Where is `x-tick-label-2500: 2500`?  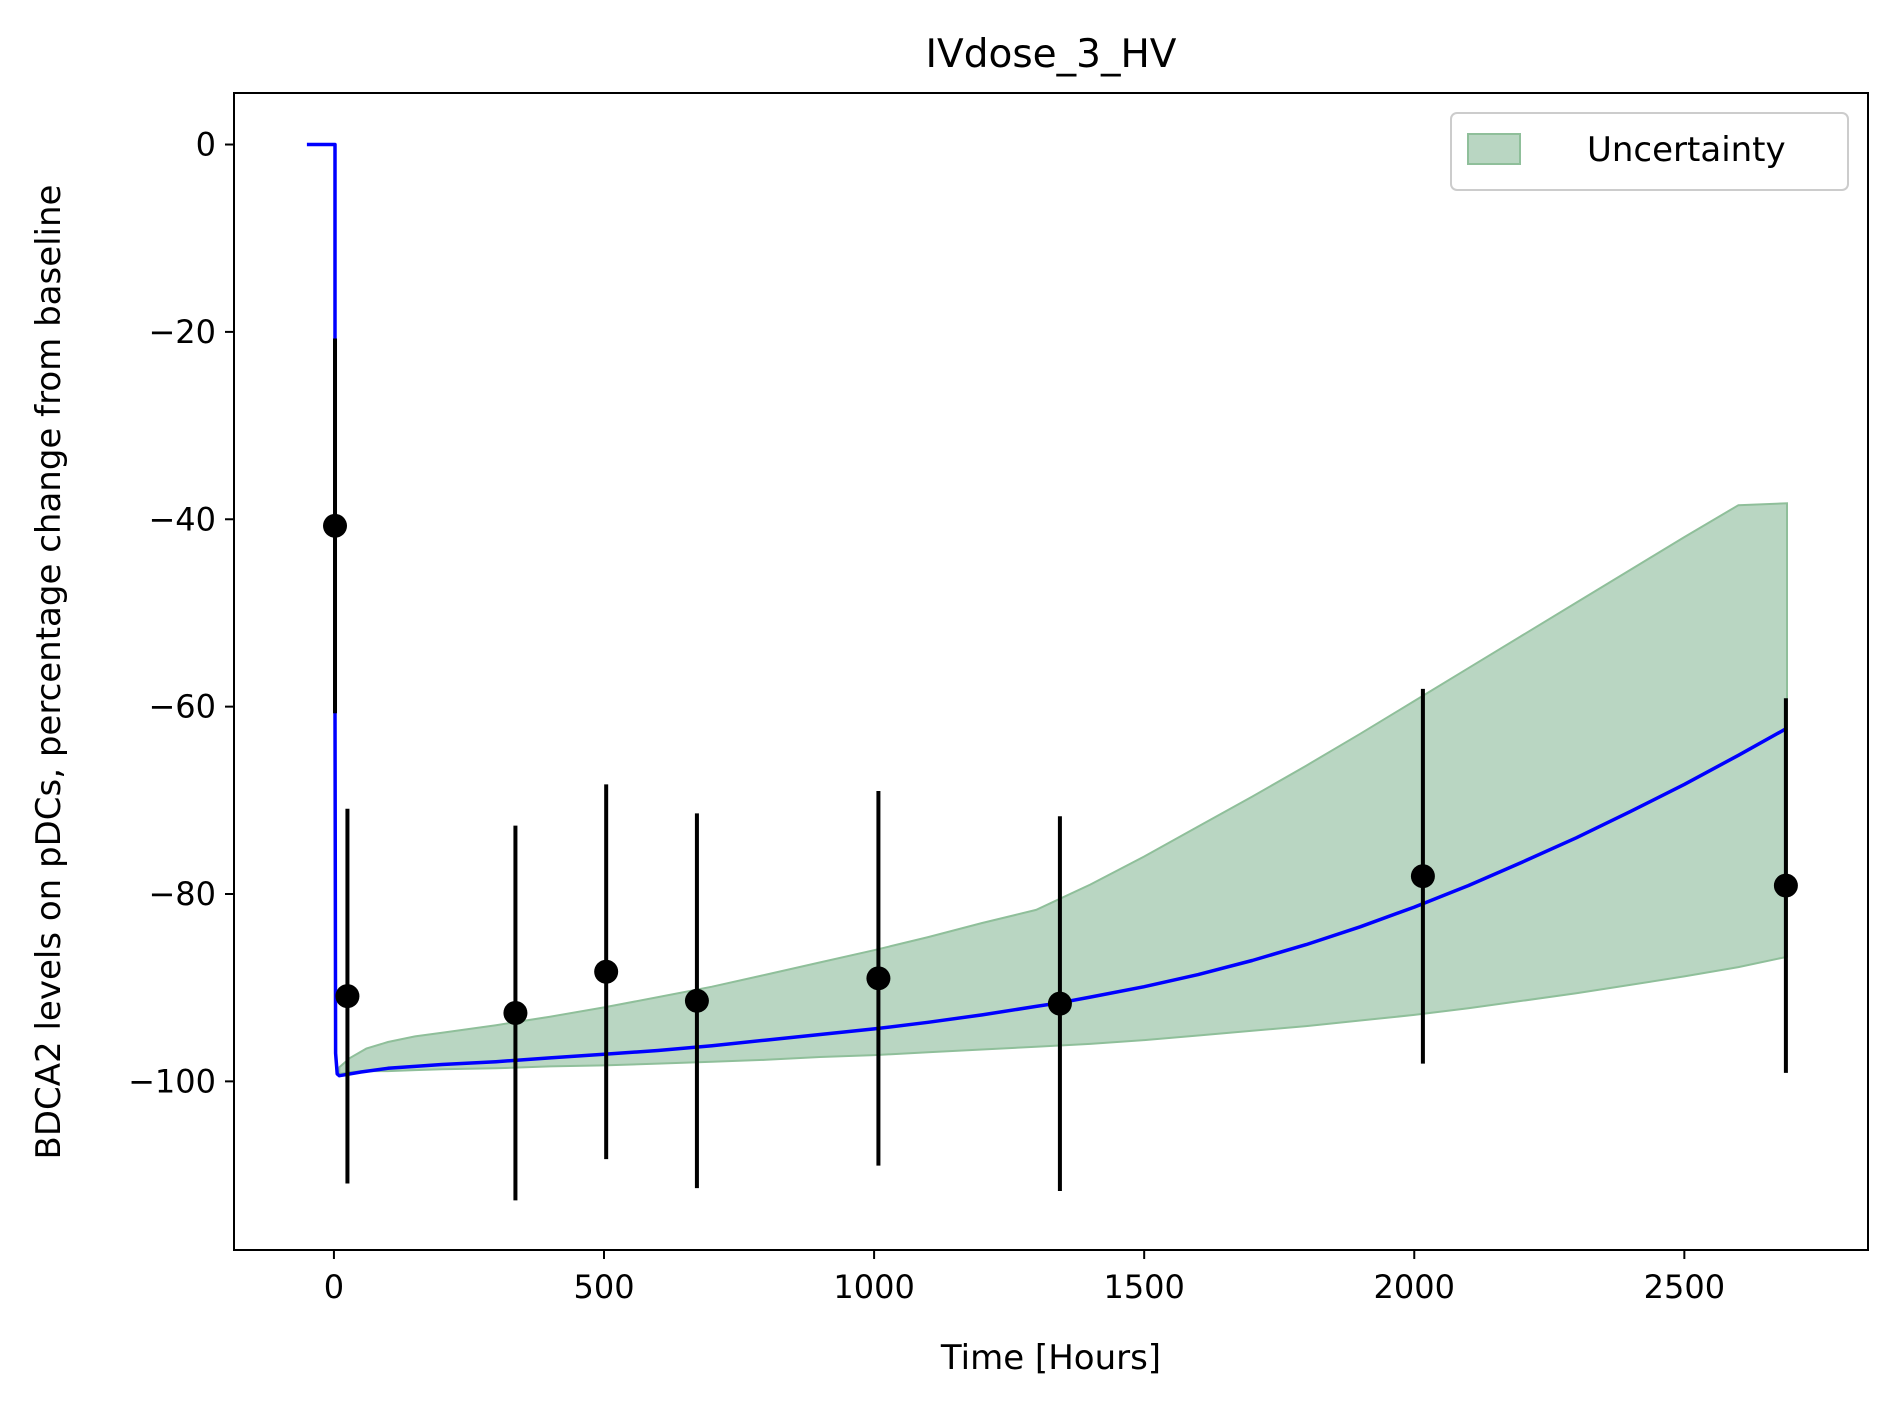 x-tick-label-2500: 2500 is located at coordinates (1684, 1287).